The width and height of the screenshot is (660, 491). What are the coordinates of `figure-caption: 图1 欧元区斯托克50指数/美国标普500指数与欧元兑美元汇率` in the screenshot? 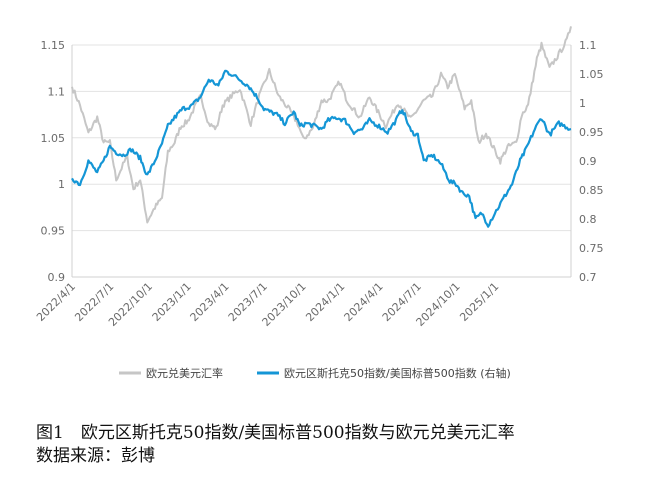 It's located at (275, 433).